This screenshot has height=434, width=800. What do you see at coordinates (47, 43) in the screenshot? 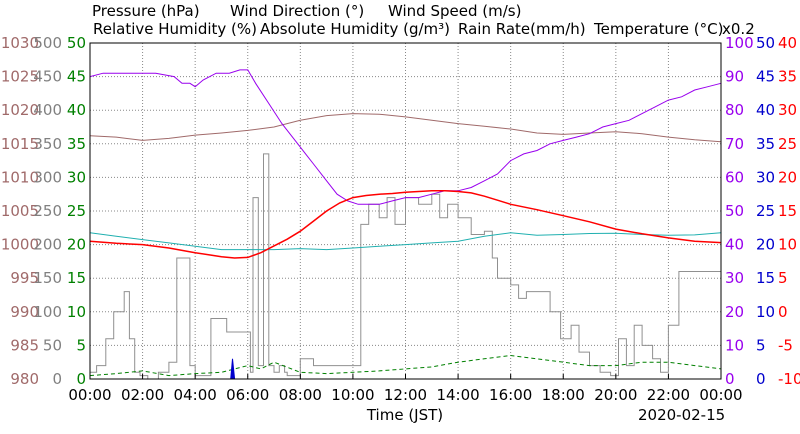
I see `y-tick-wind-direction: 500` at bounding box center [47, 43].